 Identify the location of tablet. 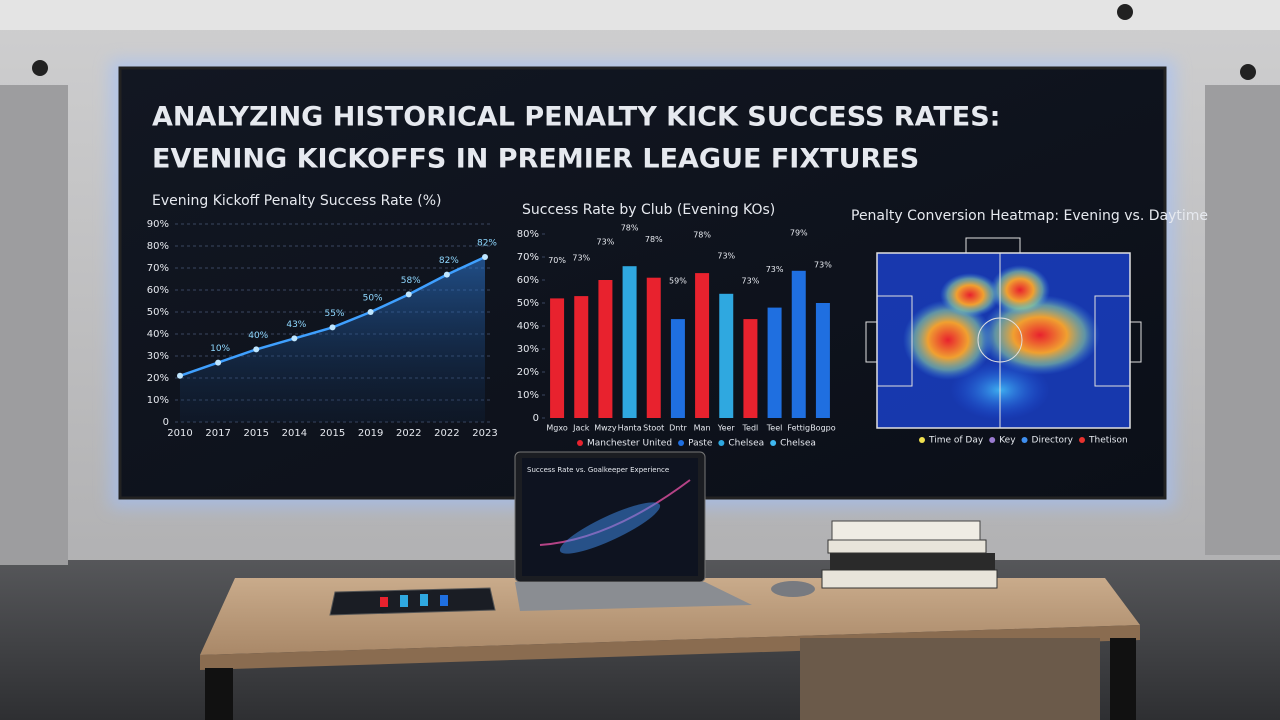
(412, 601).